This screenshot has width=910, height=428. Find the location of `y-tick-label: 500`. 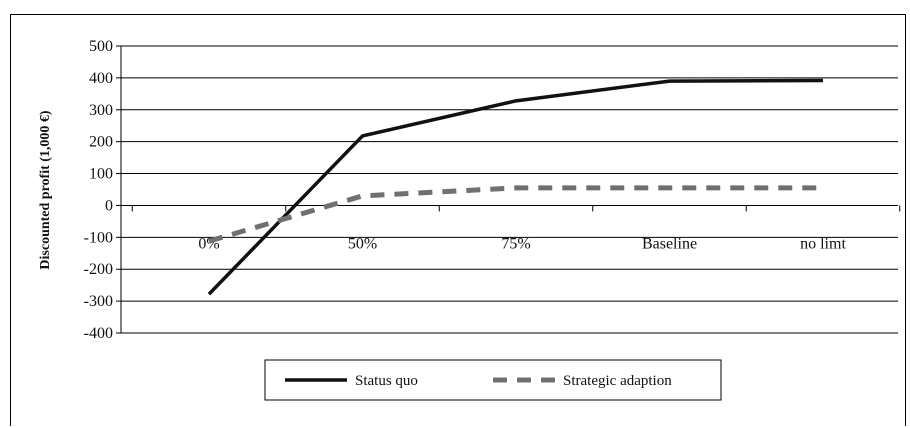

y-tick-label: 500 is located at coordinates (101, 46).